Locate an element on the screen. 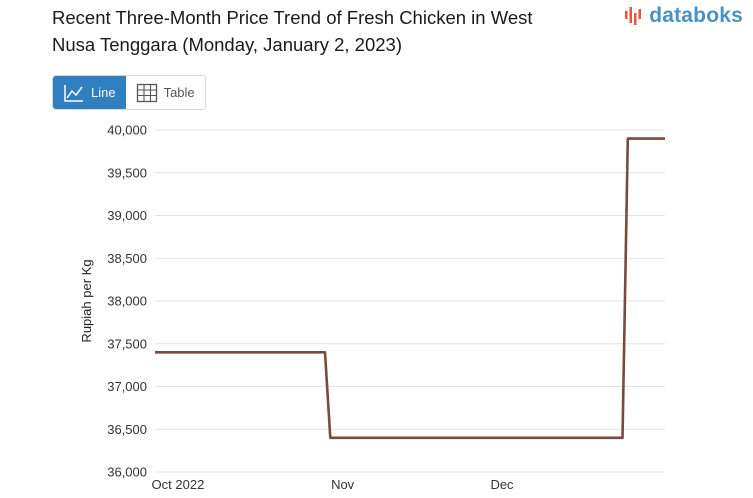  y-tick-label: 37,500 is located at coordinates (127, 343).